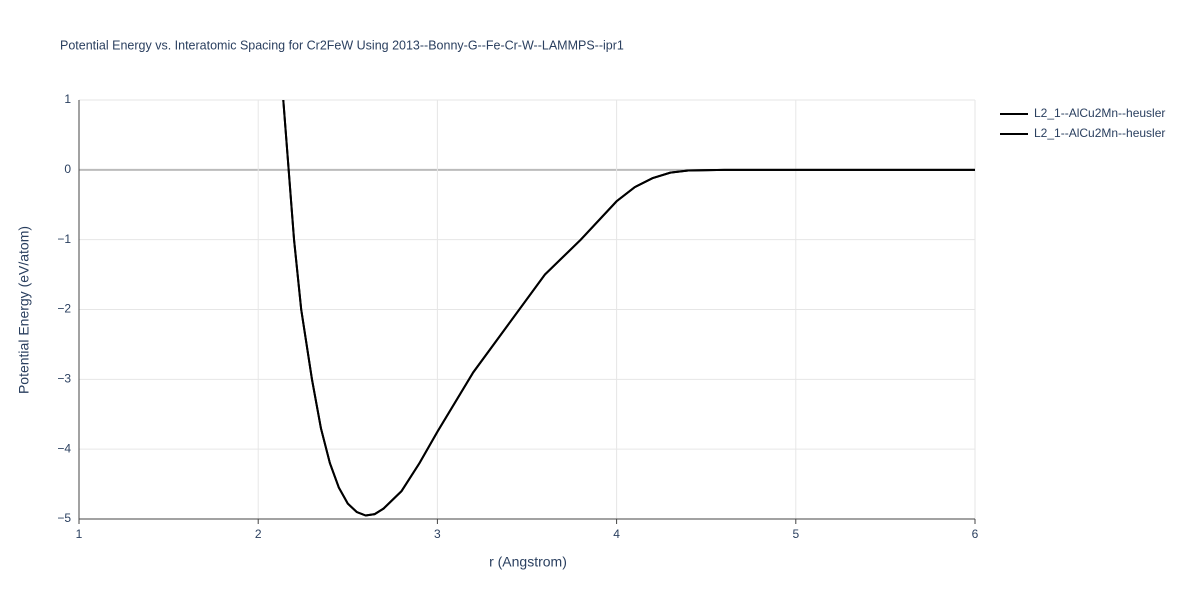 This screenshot has height=605, width=1200. What do you see at coordinates (975, 534) in the screenshot?
I see `x-tick-label: 6` at bounding box center [975, 534].